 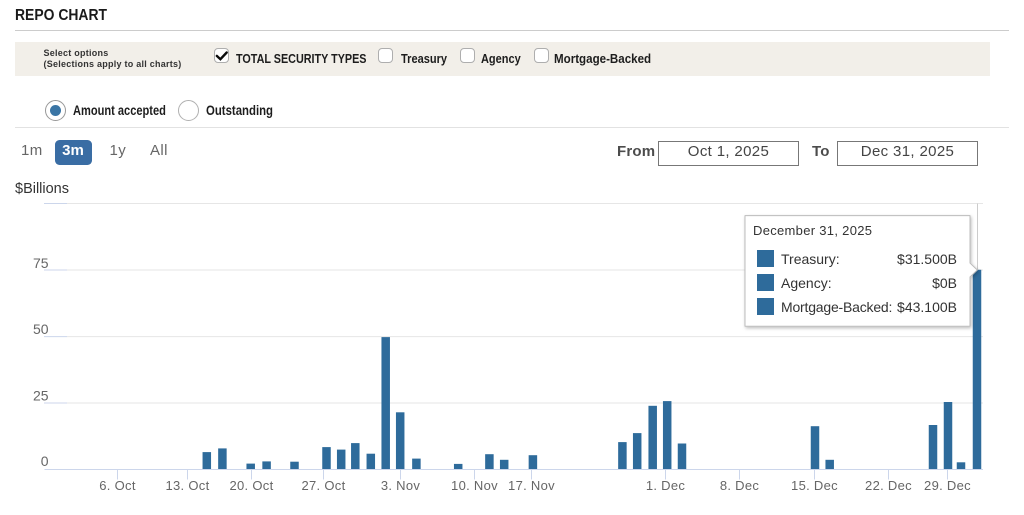 I want to click on svg-text: 13. Oct, so click(x=187, y=485).